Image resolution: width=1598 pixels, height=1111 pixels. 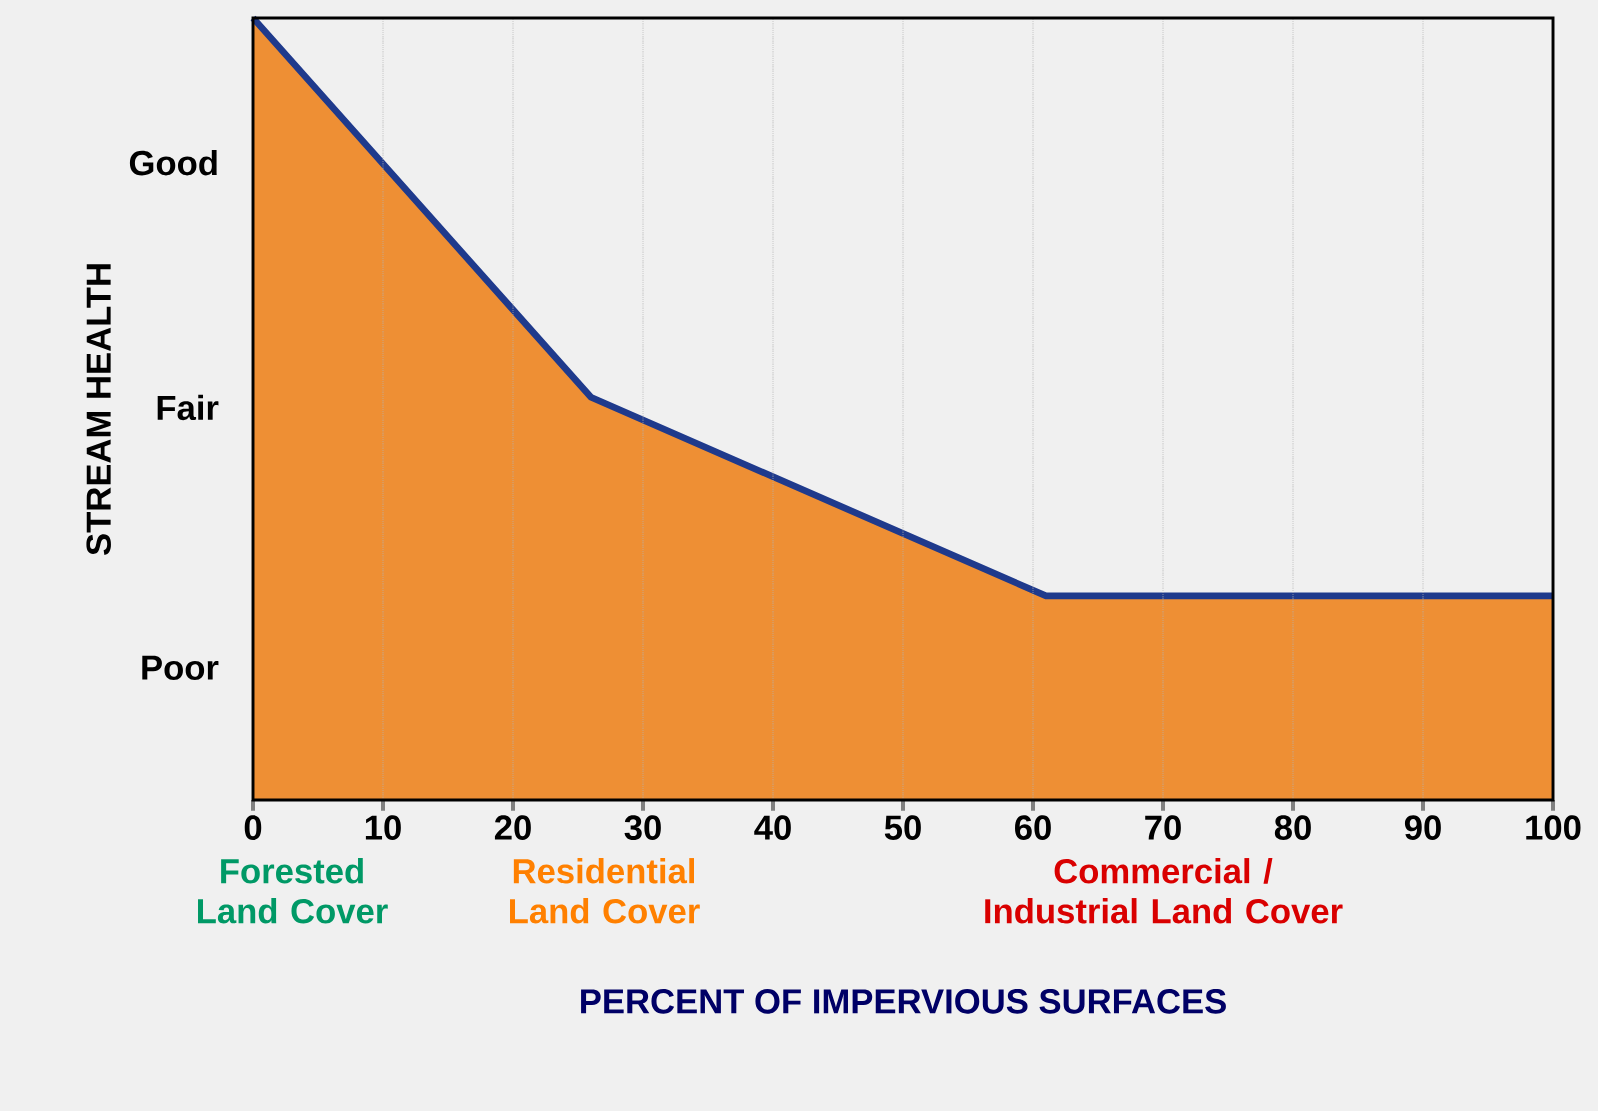 What do you see at coordinates (605, 891) in the screenshot?
I see `text: Residential Land Cover` at bounding box center [605, 891].